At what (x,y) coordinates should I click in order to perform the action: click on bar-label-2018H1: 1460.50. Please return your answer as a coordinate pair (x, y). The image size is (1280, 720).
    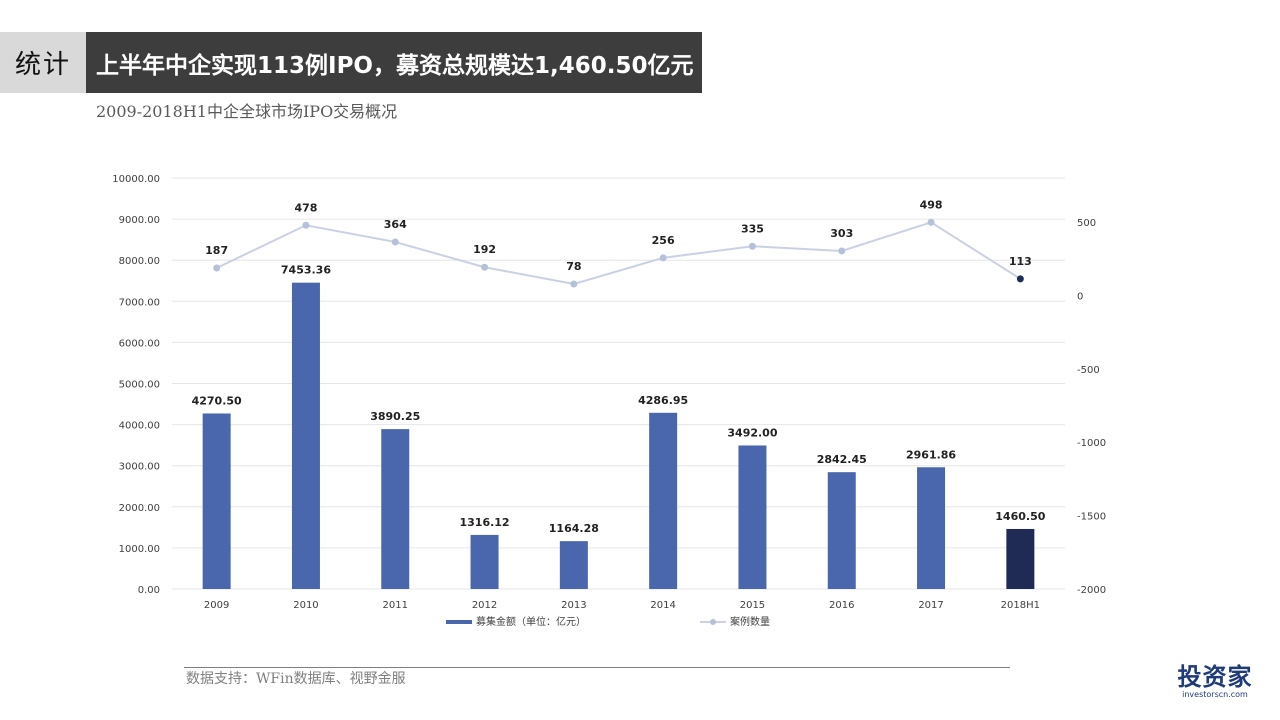
    Looking at the image, I should click on (1020, 516).